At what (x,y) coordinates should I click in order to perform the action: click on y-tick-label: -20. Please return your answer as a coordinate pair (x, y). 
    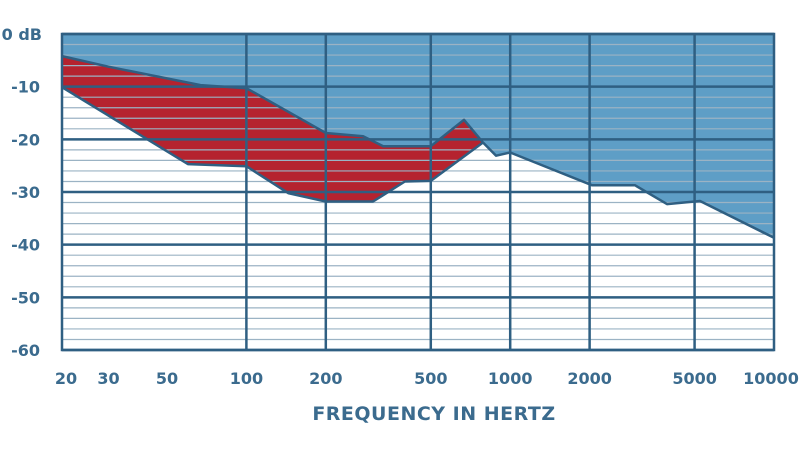
    Looking at the image, I should click on (25, 139).